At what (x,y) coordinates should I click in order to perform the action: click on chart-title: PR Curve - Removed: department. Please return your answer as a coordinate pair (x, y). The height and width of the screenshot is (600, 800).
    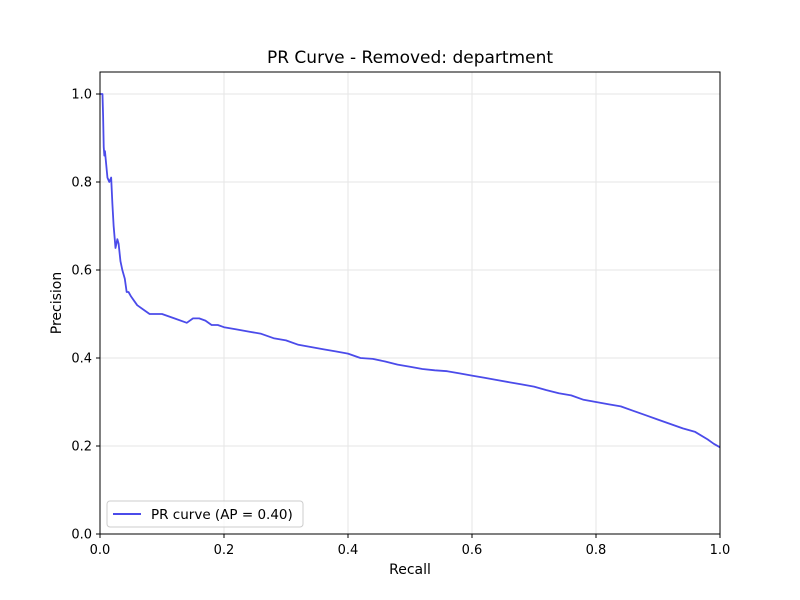
    Looking at the image, I should click on (410, 58).